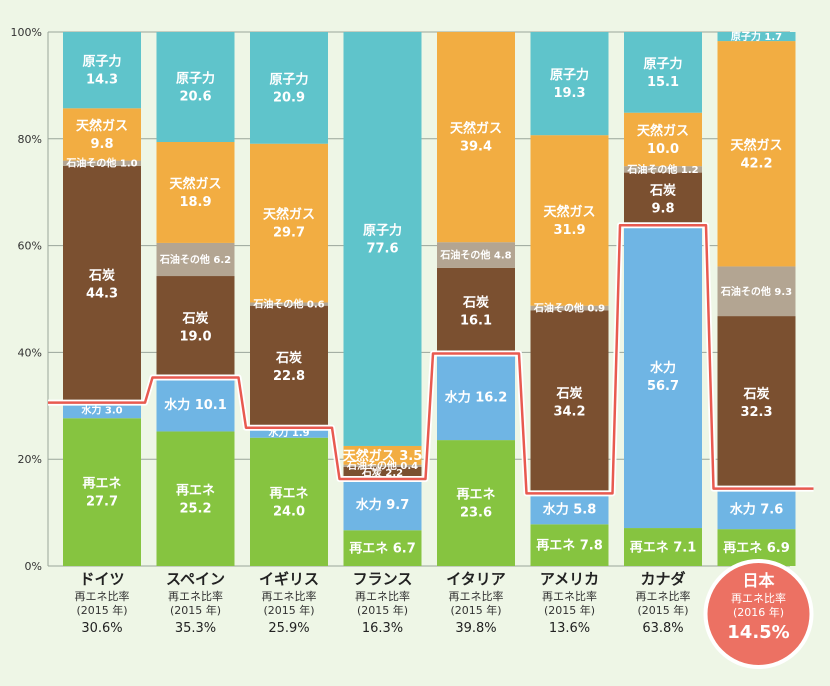 The height and width of the screenshot is (686, 830). I want to click on segment-label: 石炭 32.3, so click(756, 403).